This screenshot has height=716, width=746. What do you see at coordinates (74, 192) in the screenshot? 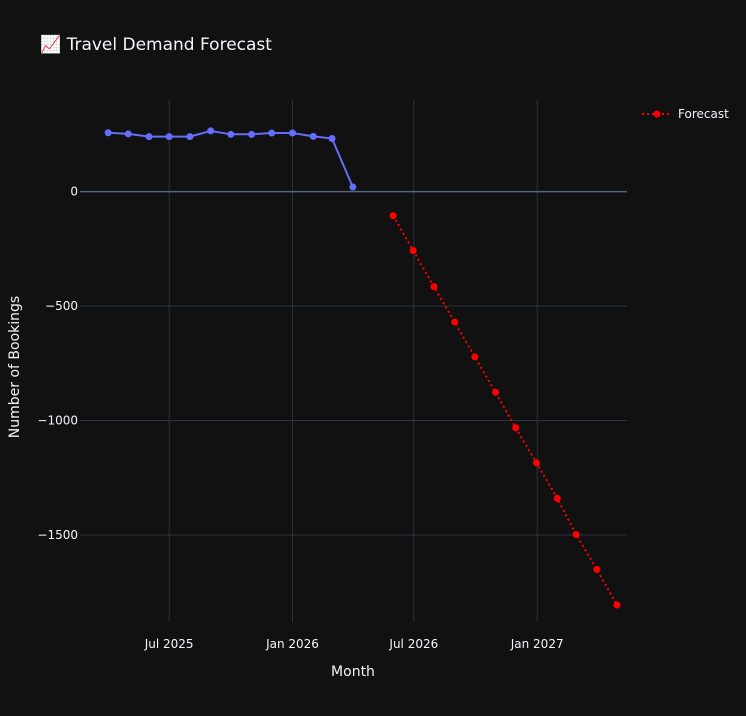
I see `y-tick-label: 0` at bounding box center [74, 192].